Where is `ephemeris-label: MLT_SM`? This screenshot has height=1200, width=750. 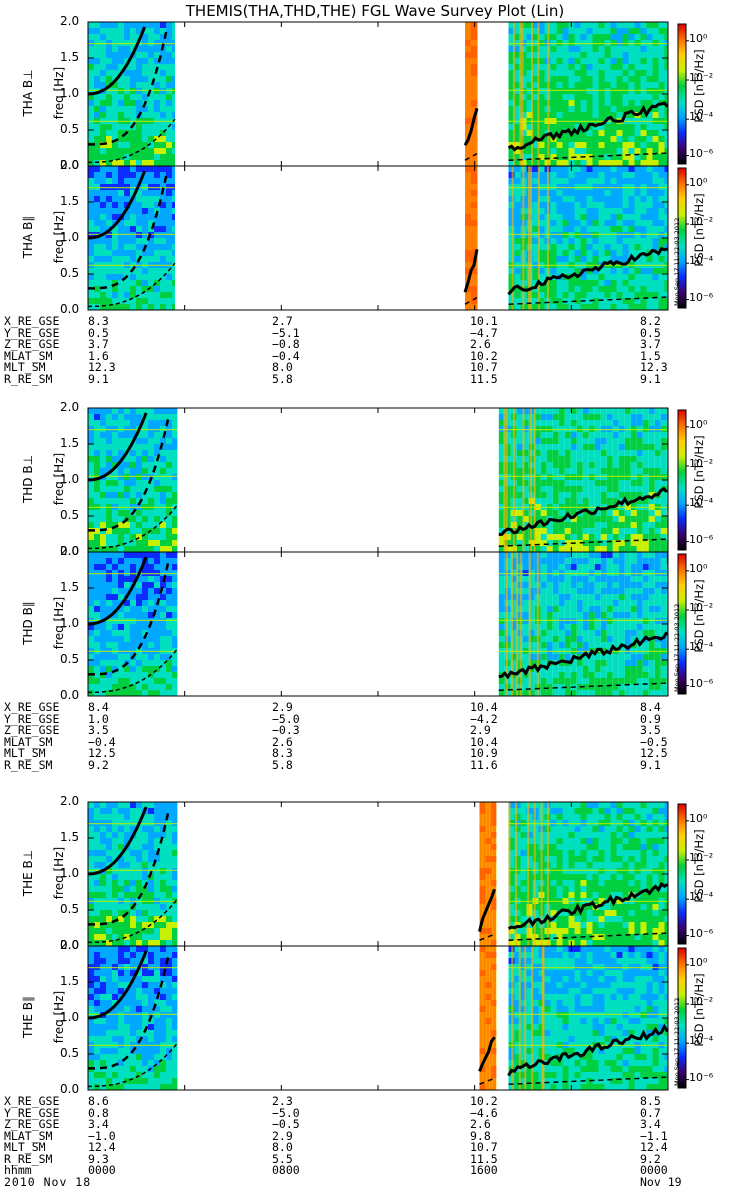
ephemeris-label: MLT_SM is located at coordinates (25, 367).